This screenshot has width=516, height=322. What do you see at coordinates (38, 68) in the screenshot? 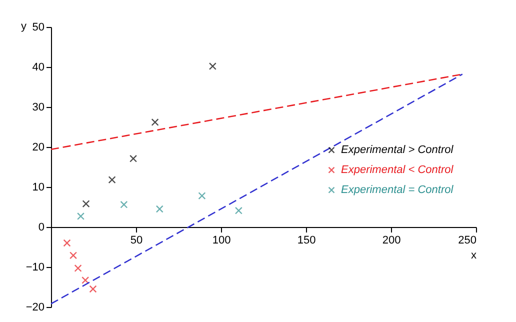
I see `y-tick-label: 40` at bounding box center [38, 68].